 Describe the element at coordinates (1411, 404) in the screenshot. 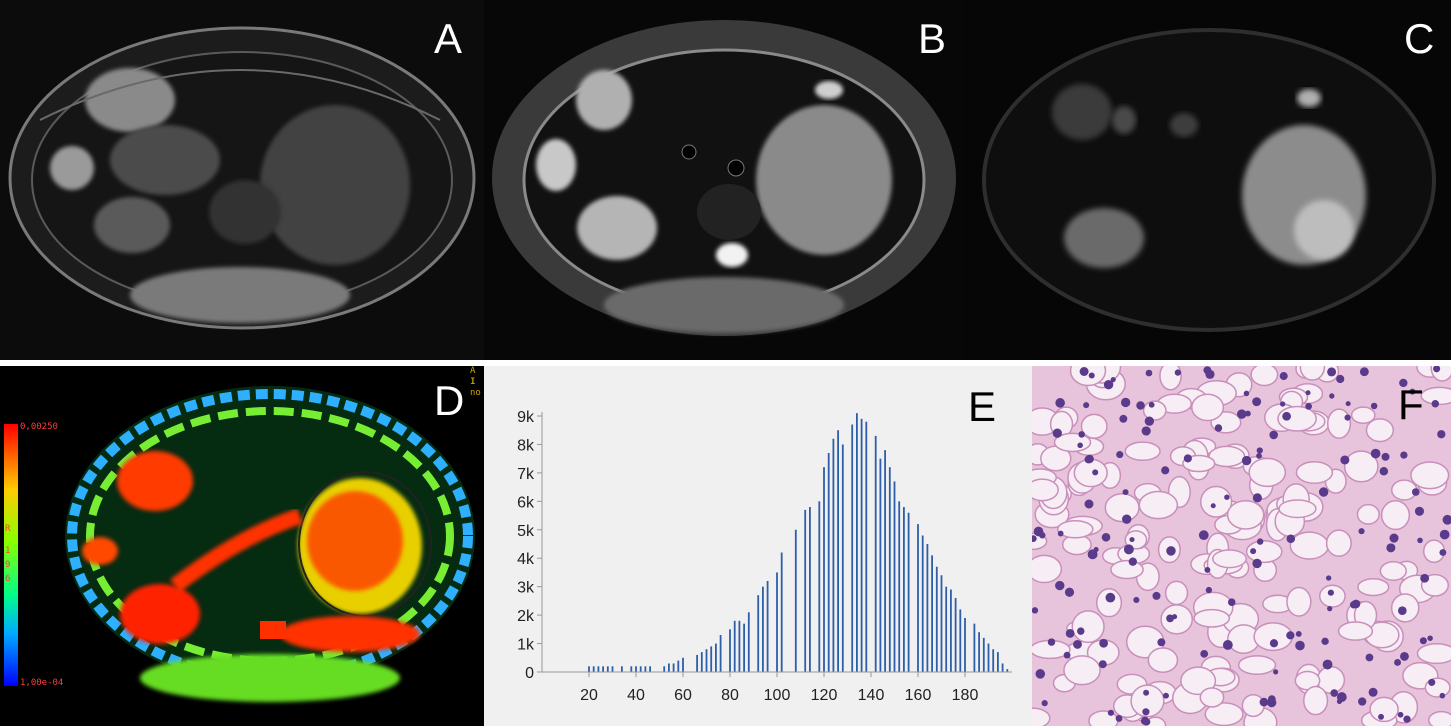

I see `panel-label-f: F` at that location.